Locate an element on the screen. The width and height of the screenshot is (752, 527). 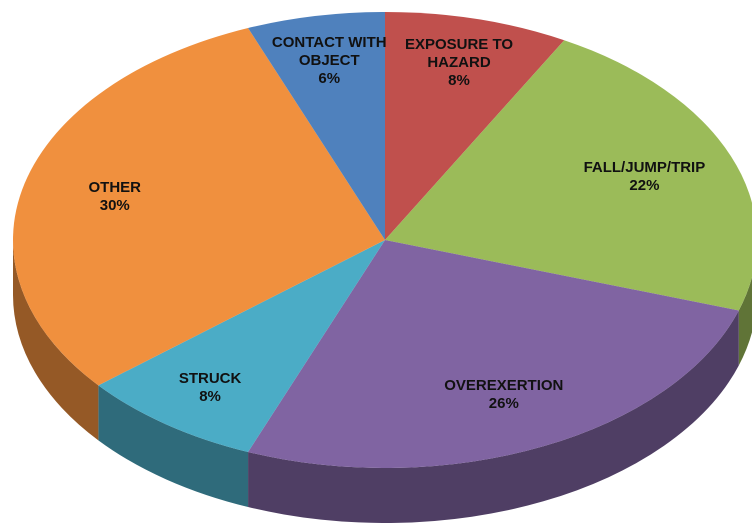
slice-label: STRUCK 8% is located at coordinates (210, 388).